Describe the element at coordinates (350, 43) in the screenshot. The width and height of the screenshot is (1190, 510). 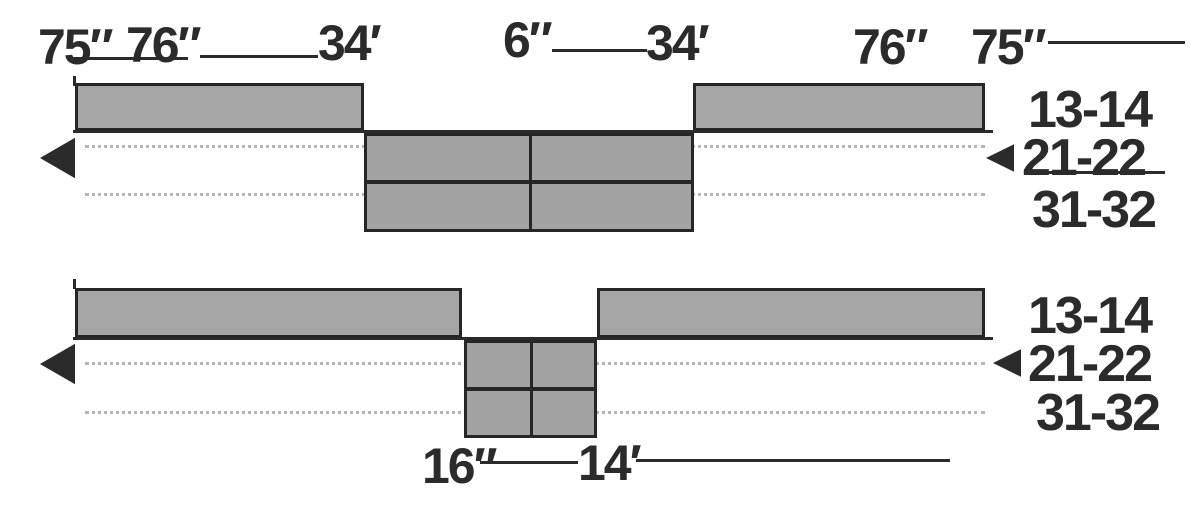
I see `dim-left-length: 34′` at that location.